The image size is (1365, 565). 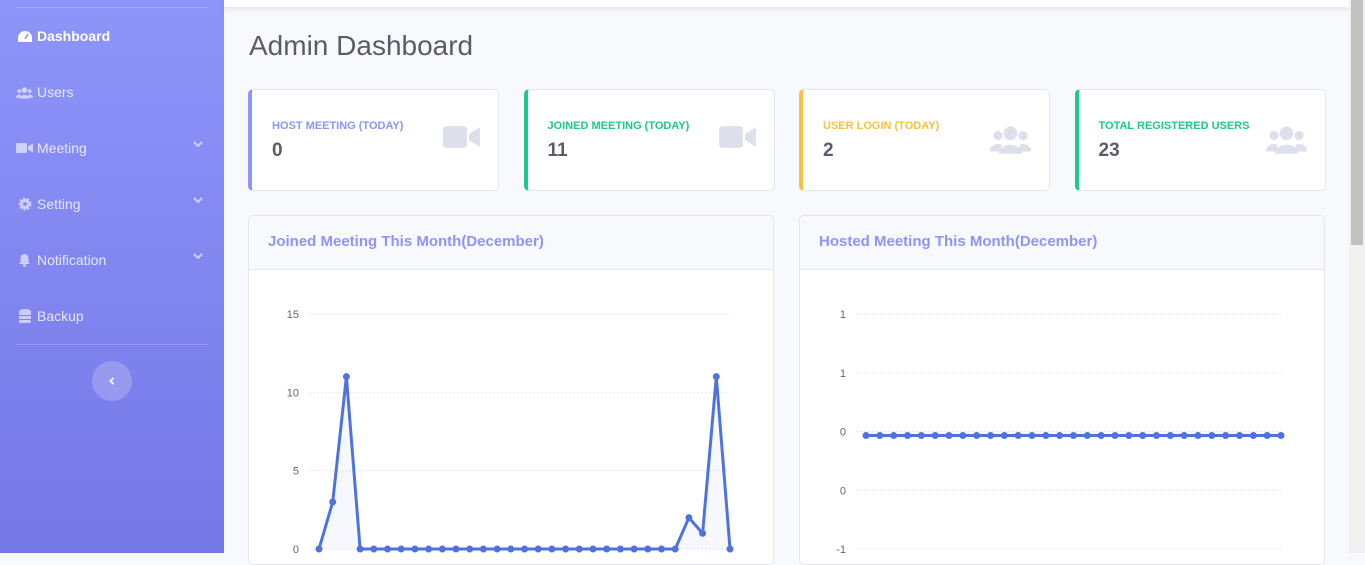 What do you see at coordinates (72, 260) in the screenshot?
I see `sidebar-item-label: Notification` at bounding box center [72, 260].